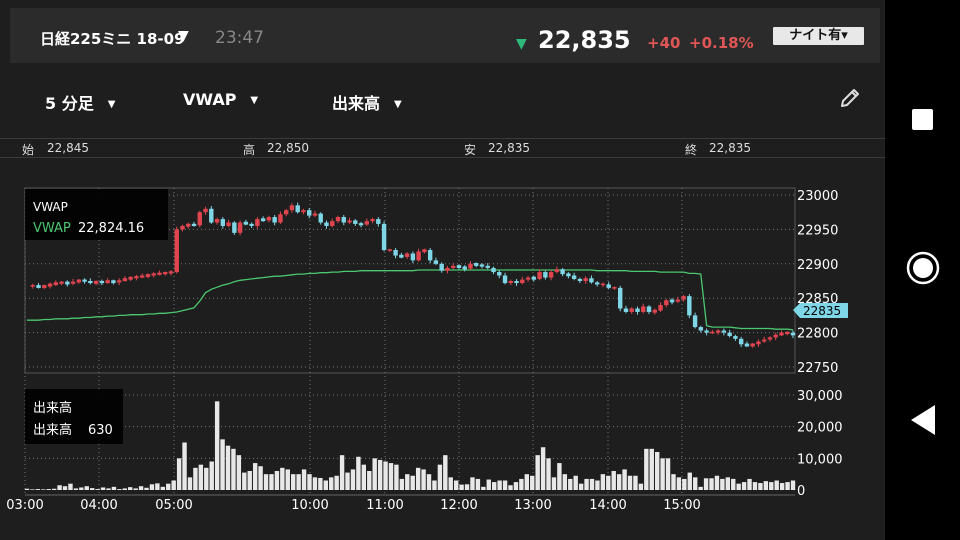  Describe the element at coordinates (52, 430) in the screenshot. I see `volume-legend-label: 出来高` at that location.